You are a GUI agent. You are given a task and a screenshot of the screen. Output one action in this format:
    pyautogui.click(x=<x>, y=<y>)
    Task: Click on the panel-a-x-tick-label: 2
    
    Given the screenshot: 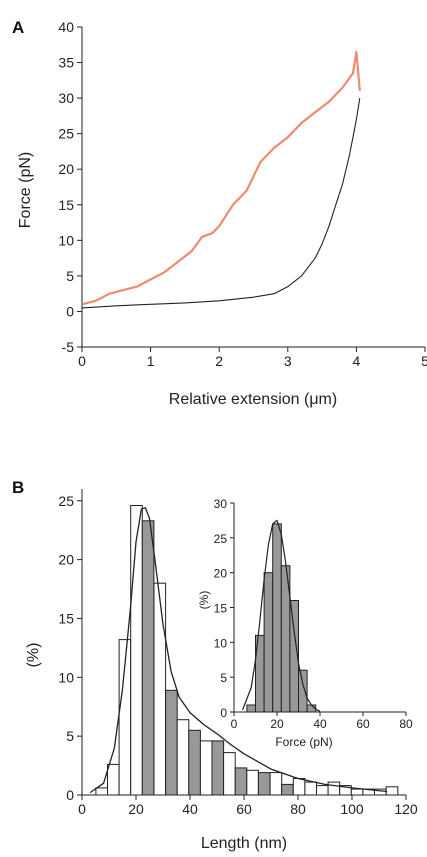 What is the action you would take?
    pyautogui.click(x=219, y=361)
    